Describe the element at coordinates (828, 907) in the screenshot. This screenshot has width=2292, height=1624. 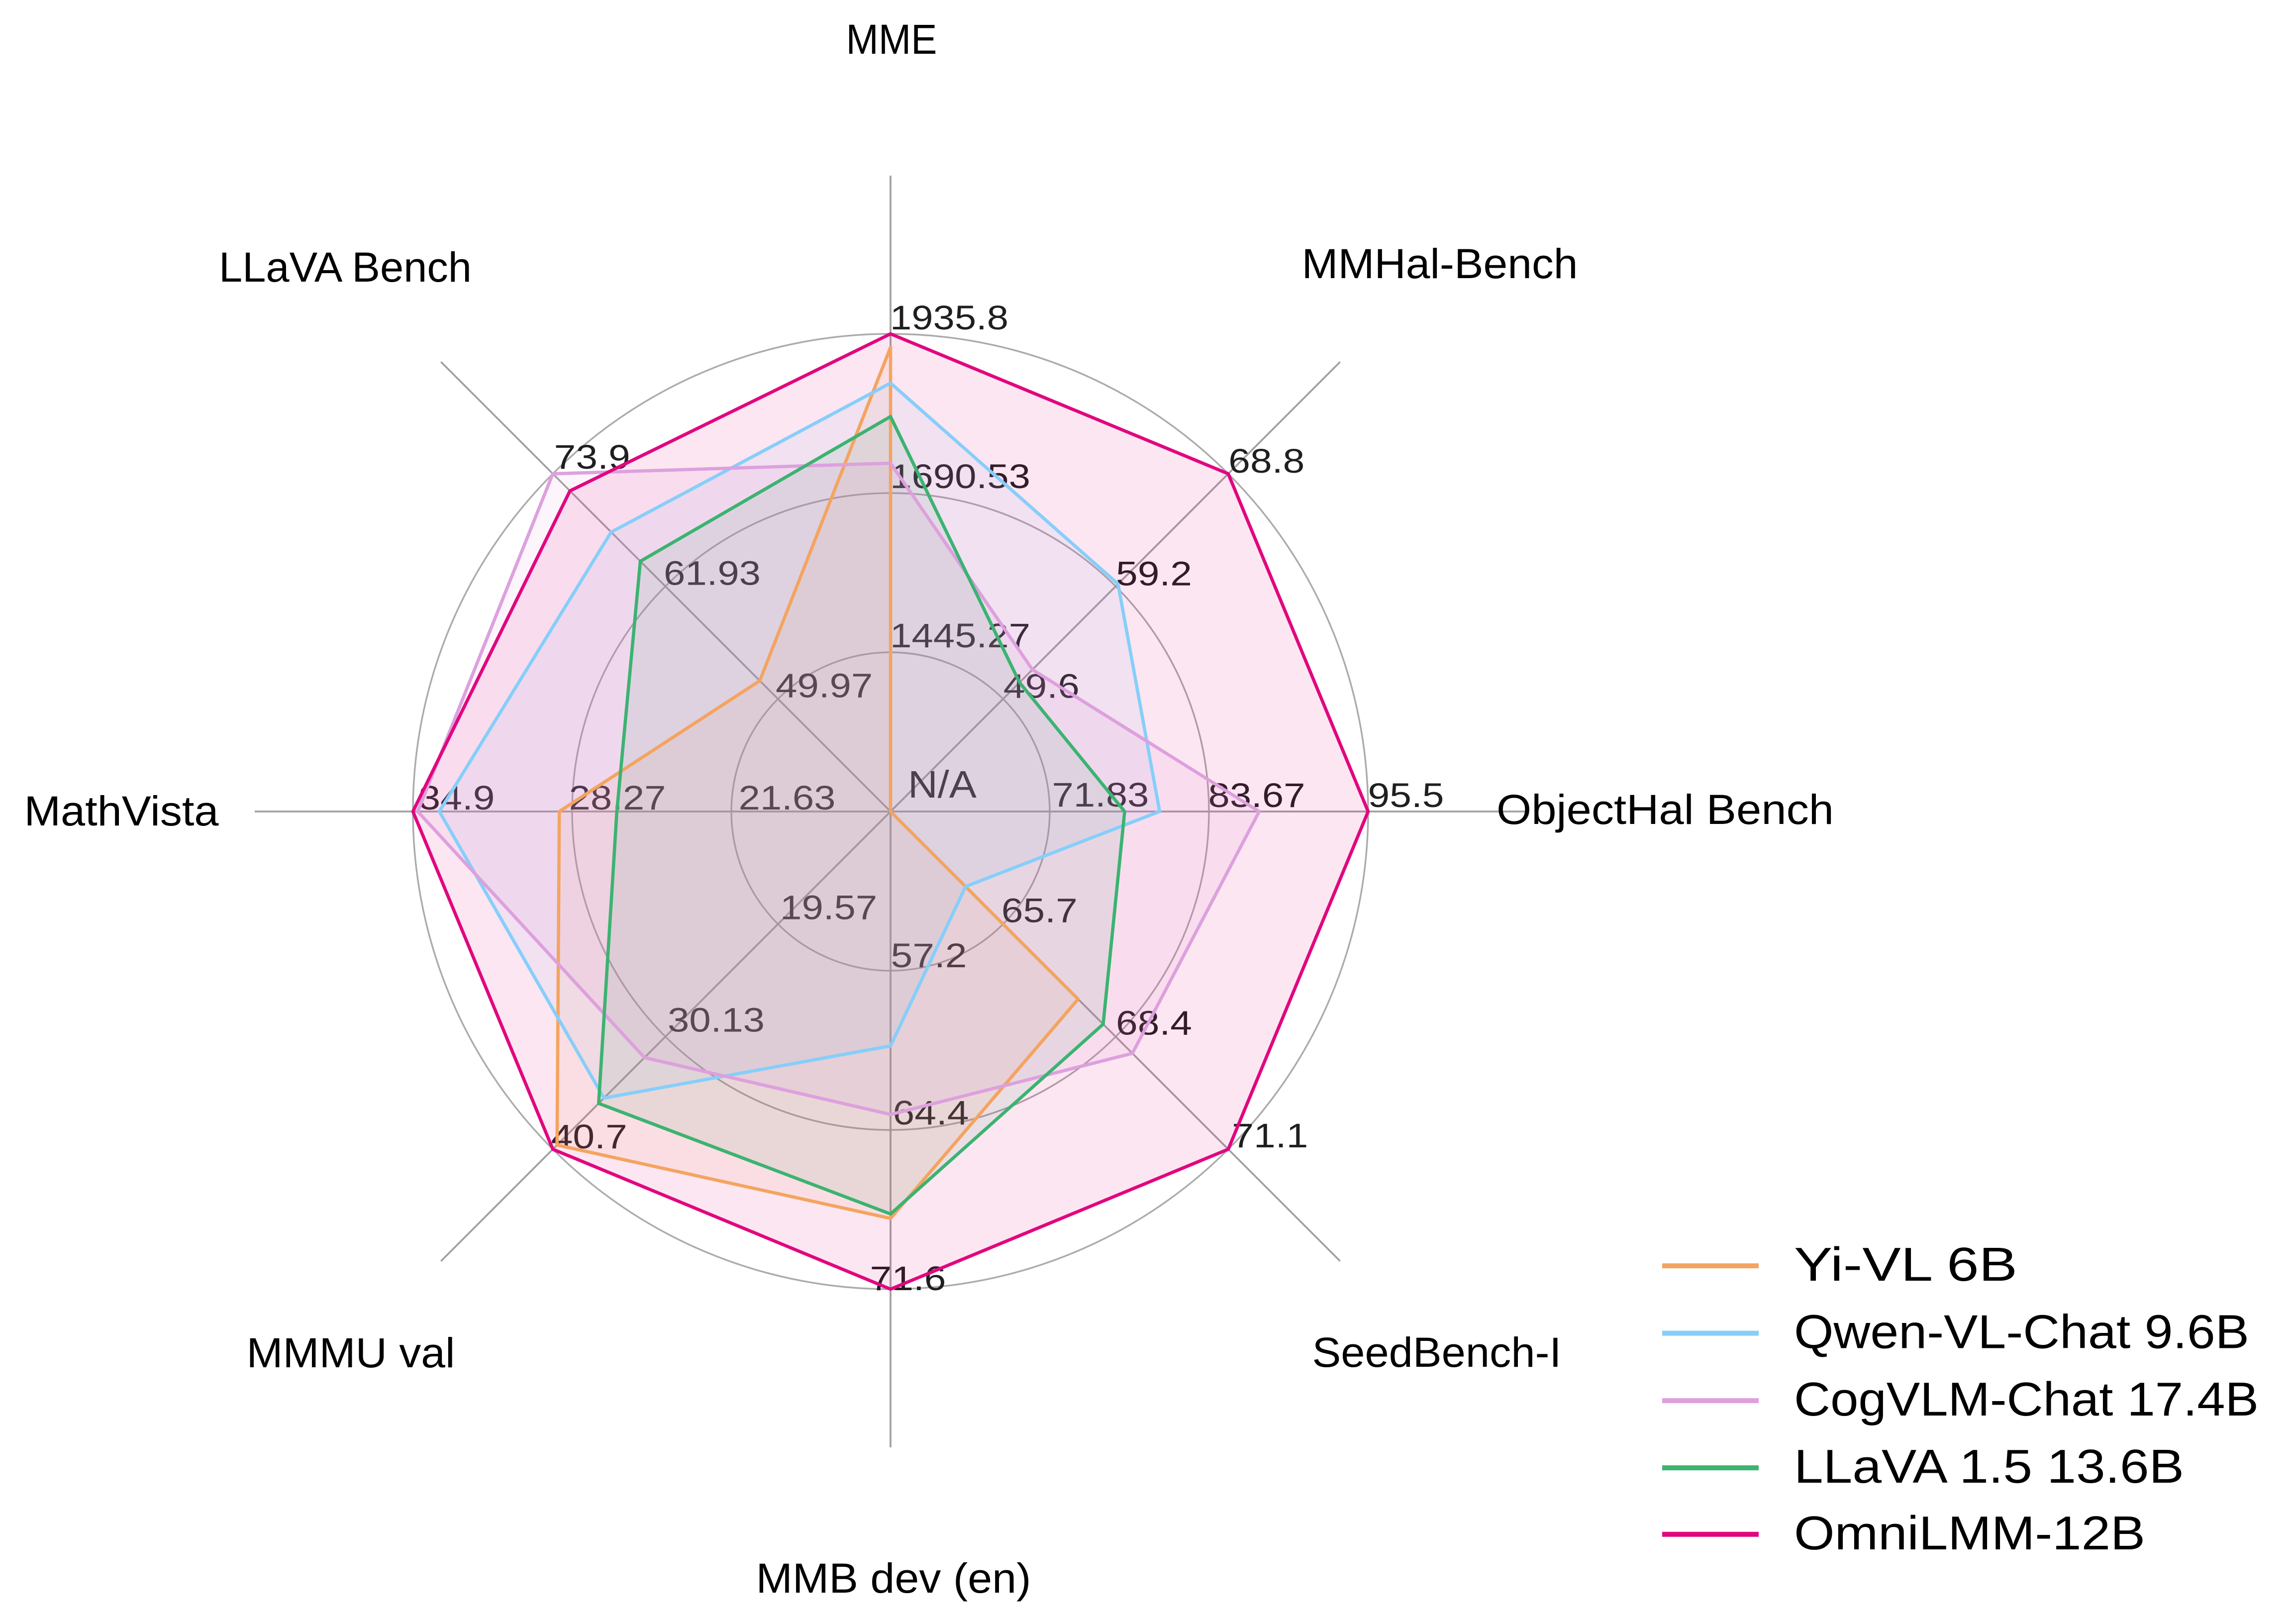
I see `svg-text: 19.57` at that location.